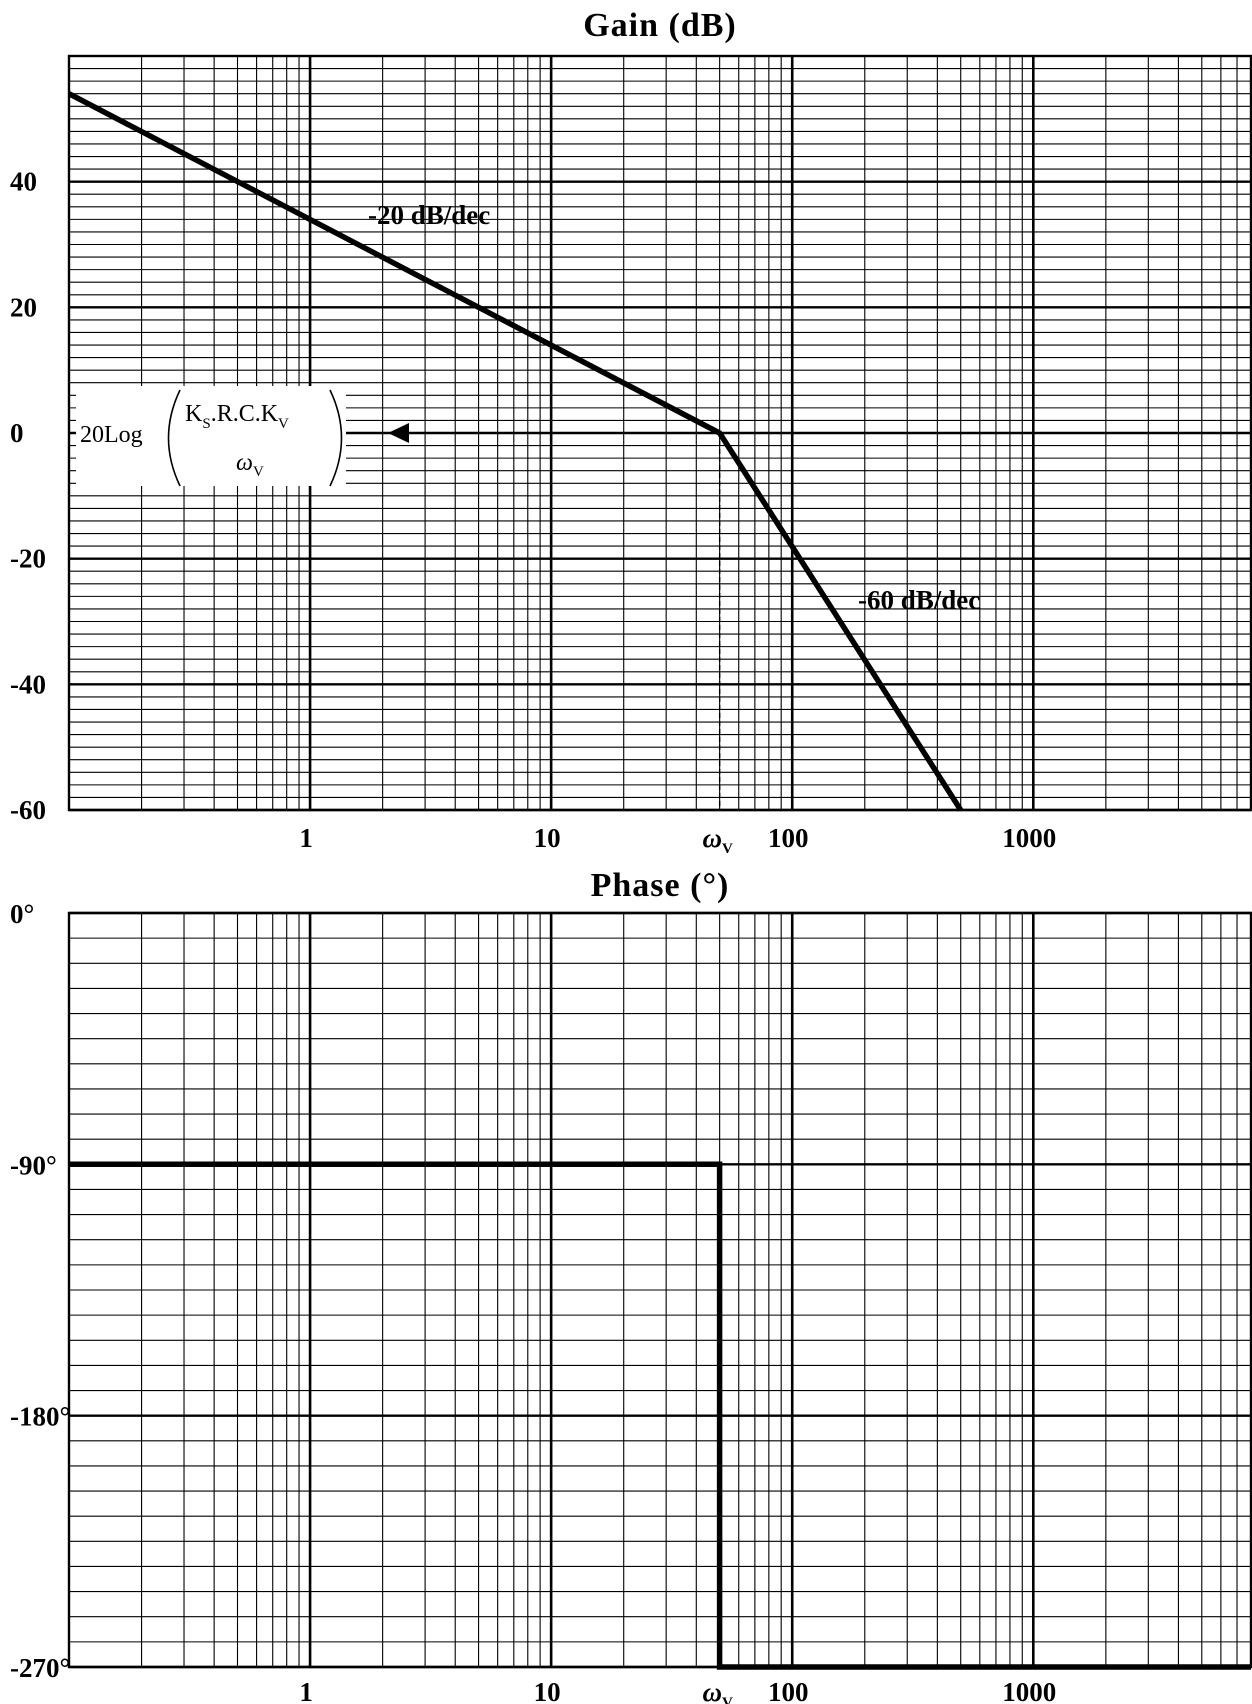 This screenshot has height=1704, width=1252. Describe the element at coordinates (28, 496) in the screenshot. I see `gain-y-ticks: 40 20 0 -20 -40 -60` at that location.